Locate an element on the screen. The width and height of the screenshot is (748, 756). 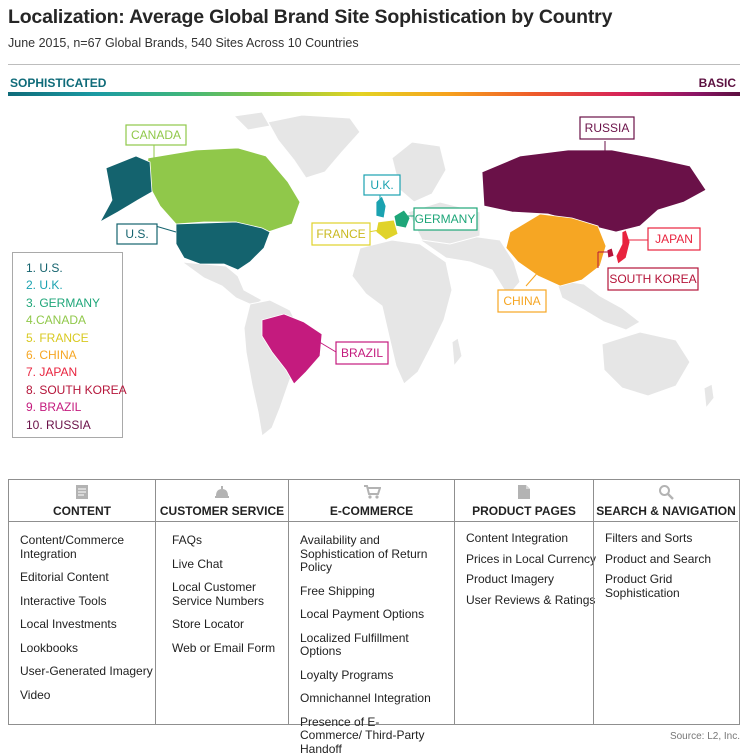
land-mexico-central-america is located at coordinates (222, 284).